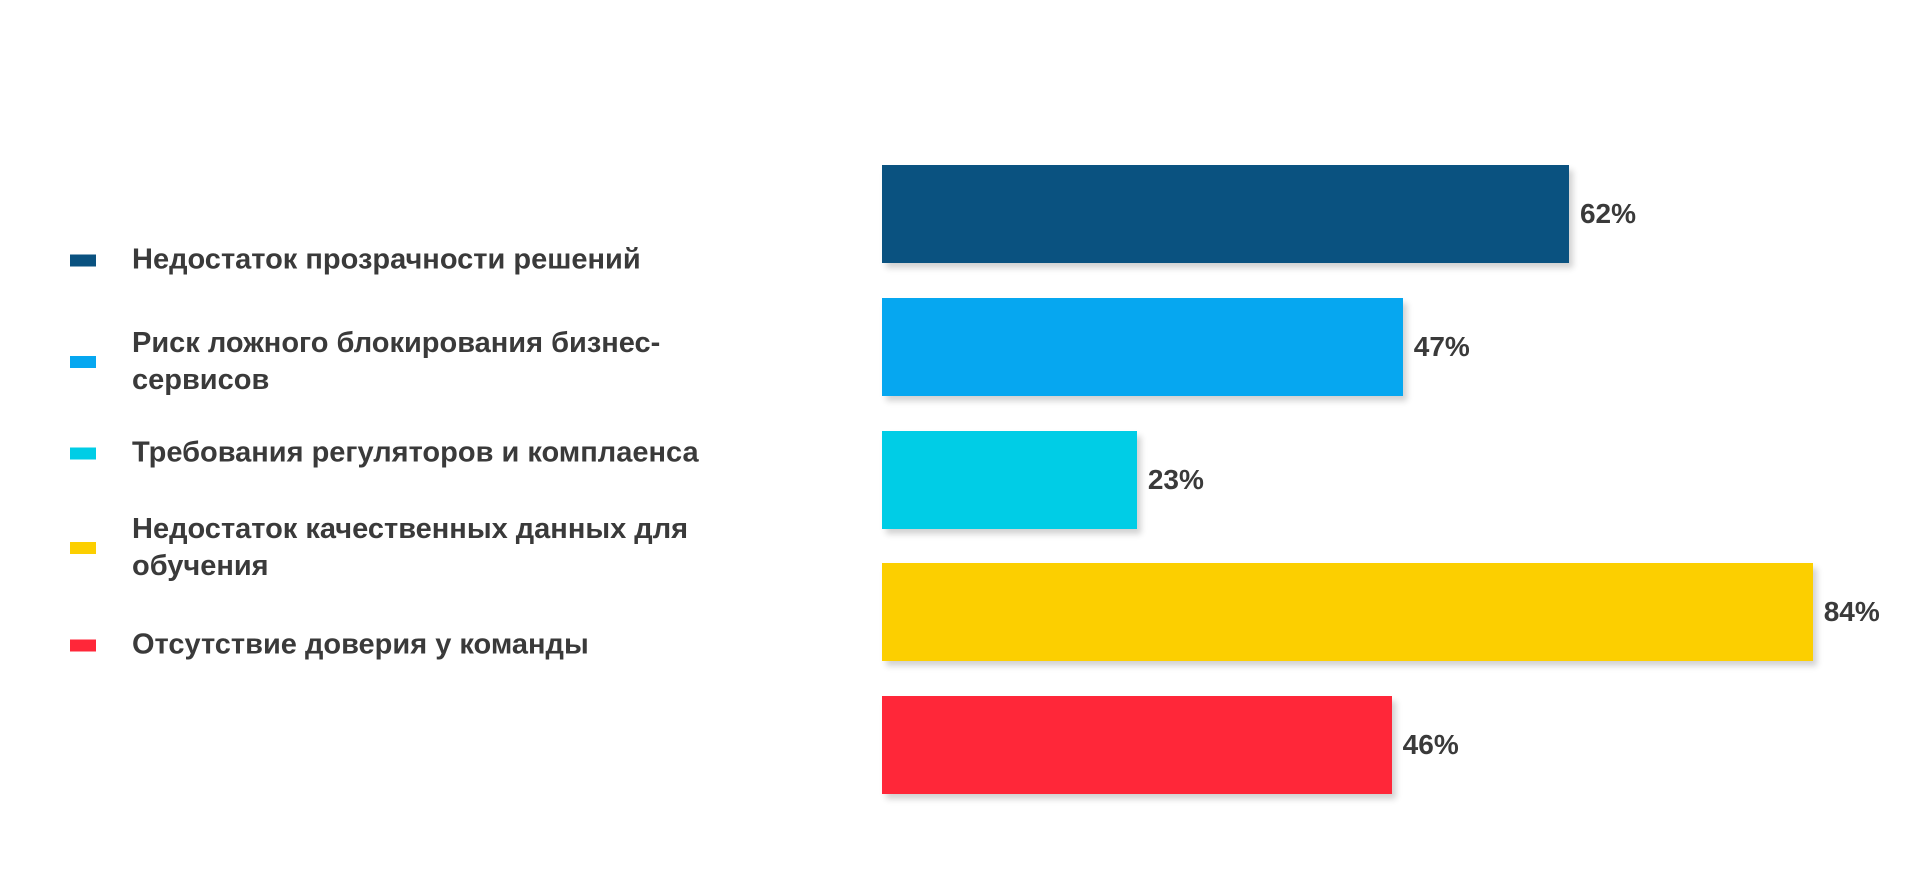 The image size is (1919, 887). What do you see at coordinates (1851, 611) in the screenshot?
I see `value-label: 84%` at bounding box center [1851, 611].